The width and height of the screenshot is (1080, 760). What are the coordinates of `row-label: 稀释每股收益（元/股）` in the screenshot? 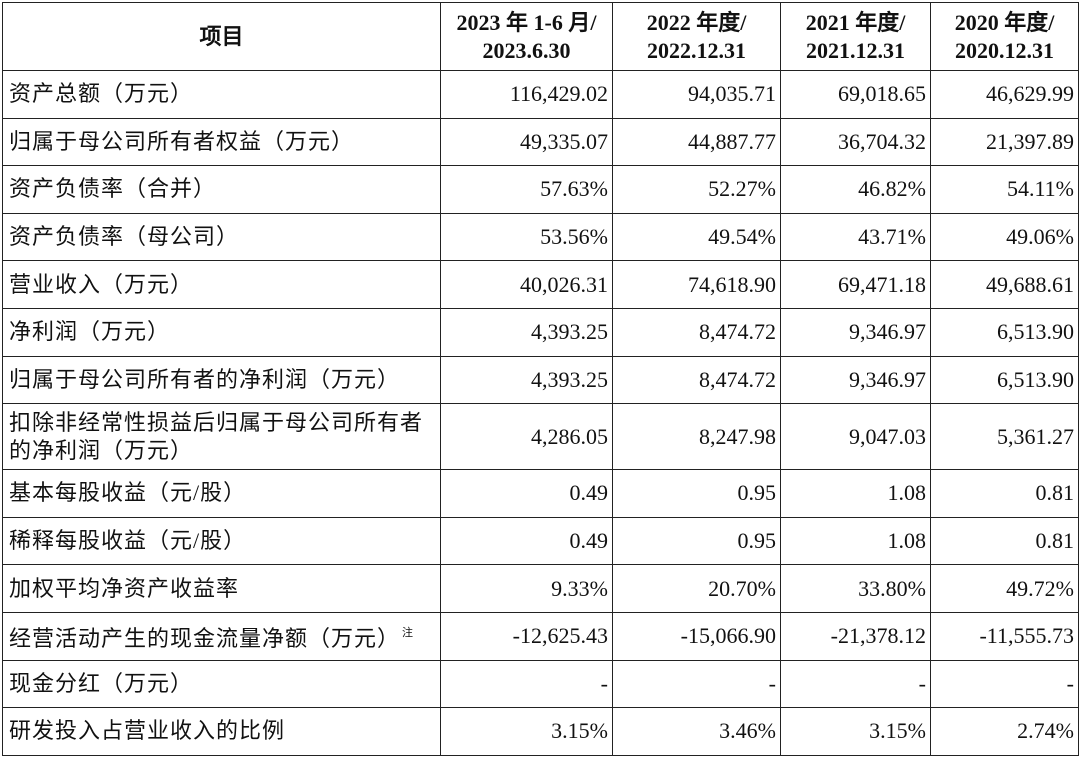 It's located at (221, 541).